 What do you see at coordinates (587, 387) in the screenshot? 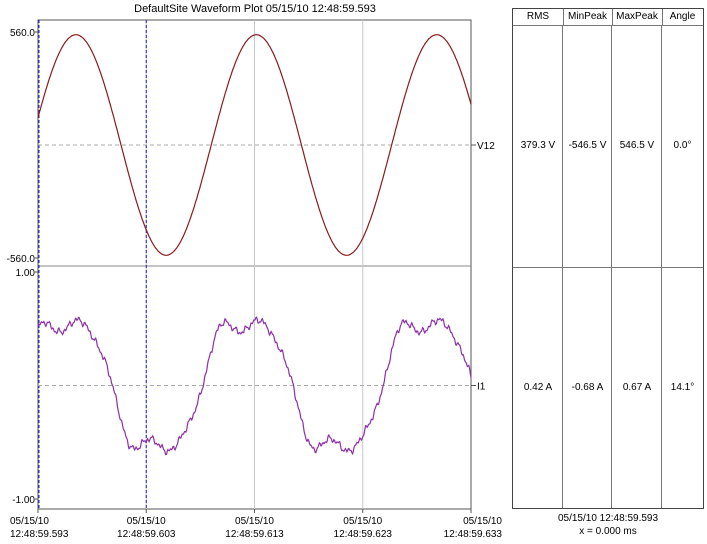
I see `i1-minpeak: -0.68 A` at bounding box center [587, 387].